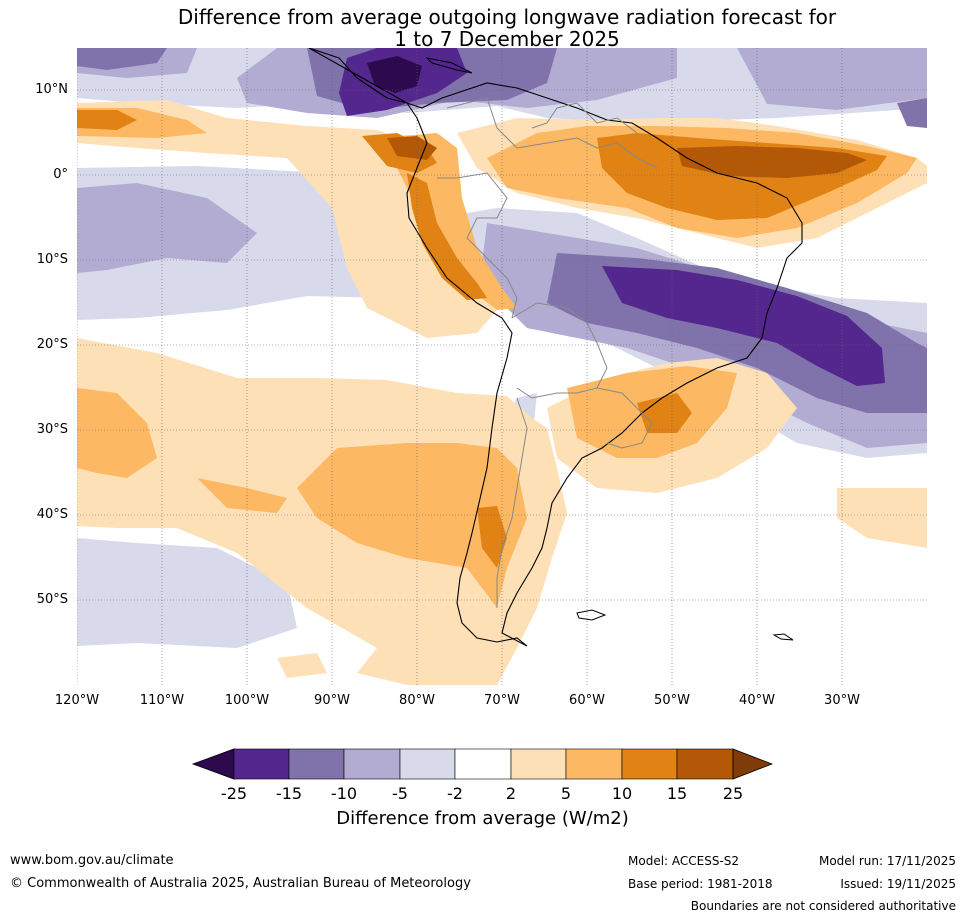  Describe the element at coordinates (52, 344) in the screenshot. I see `lat-label-20s: 20°S` at that location.